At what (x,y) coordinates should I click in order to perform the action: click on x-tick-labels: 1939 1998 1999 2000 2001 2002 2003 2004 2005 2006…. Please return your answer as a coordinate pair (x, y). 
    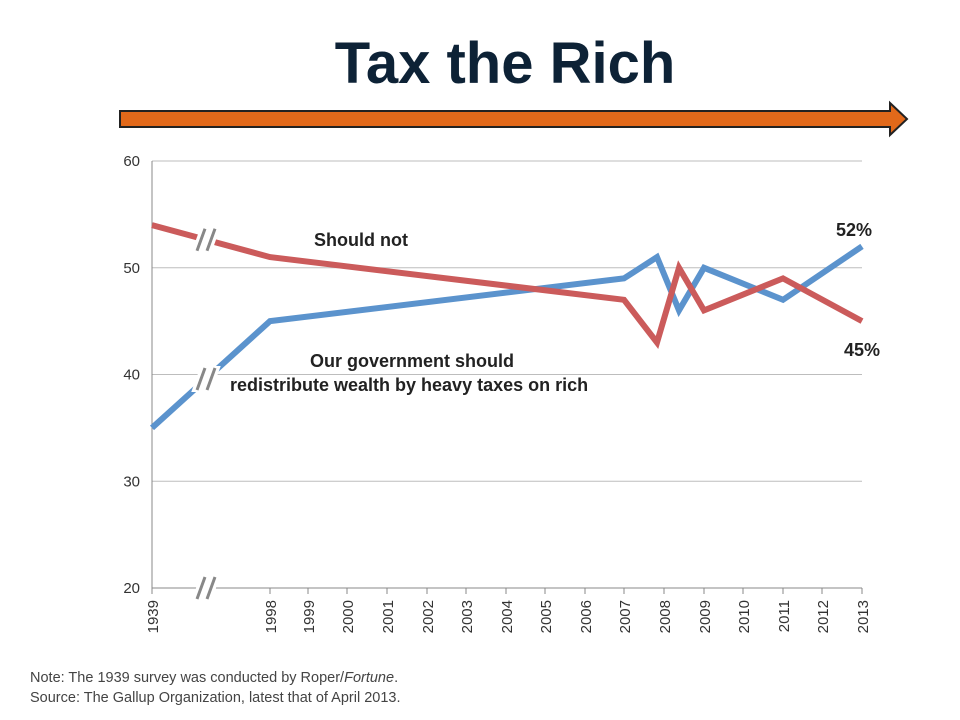
    Looking at the image, I should click on (508, 610).